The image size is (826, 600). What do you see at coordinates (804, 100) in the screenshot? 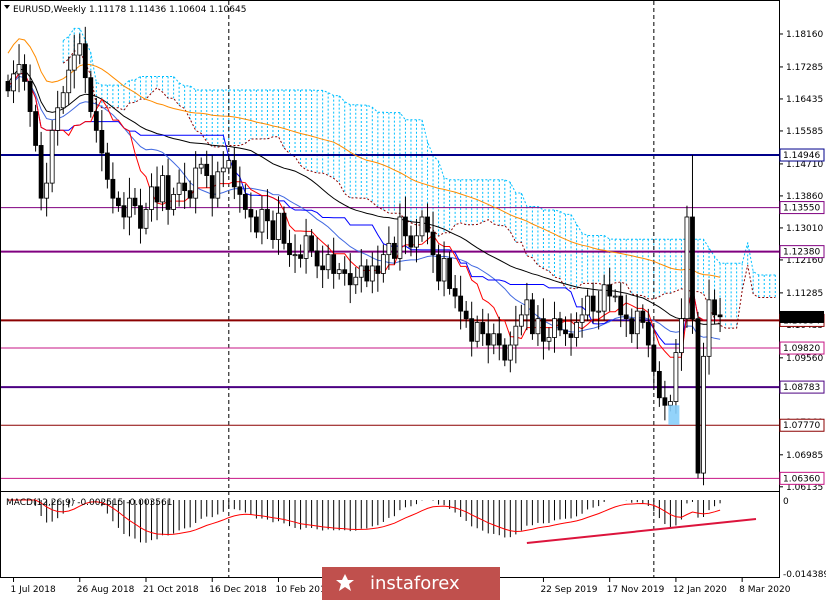
I see `price-tick-label: 1.16435` at bounding box center [804, 100].